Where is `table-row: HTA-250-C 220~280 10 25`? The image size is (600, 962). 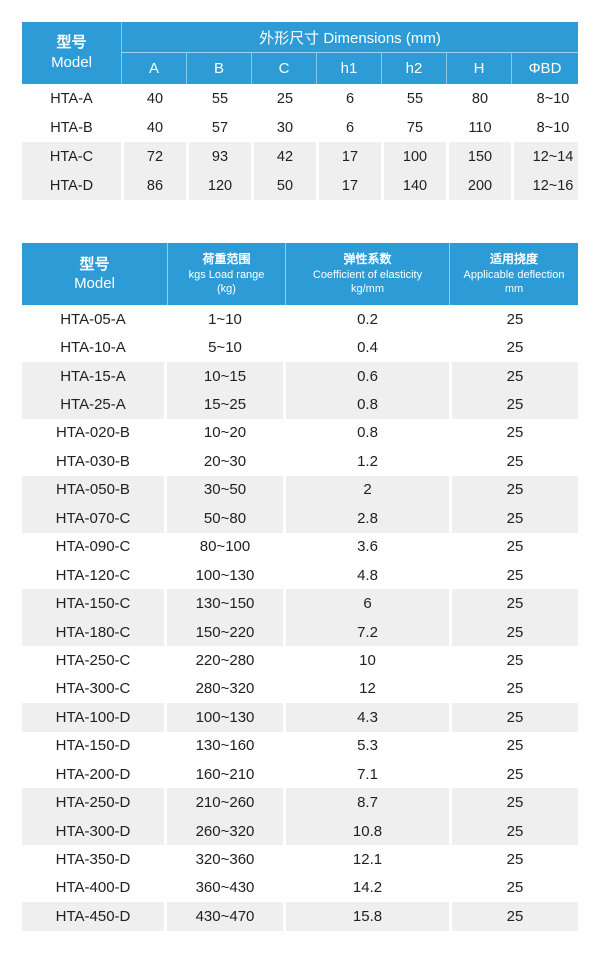 table-row: HTA-250-C 220~280 10 25 is located at coordinates (300, 660).